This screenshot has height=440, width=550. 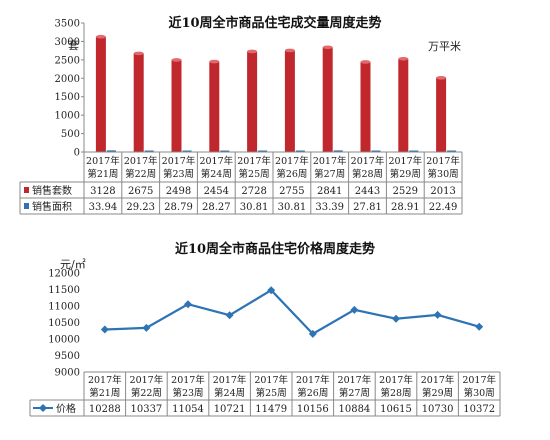 What do you see at coordinates (178, 174) in the screenshot?
I see `x-category-label: 第23周` at bounding box center [178, 174].